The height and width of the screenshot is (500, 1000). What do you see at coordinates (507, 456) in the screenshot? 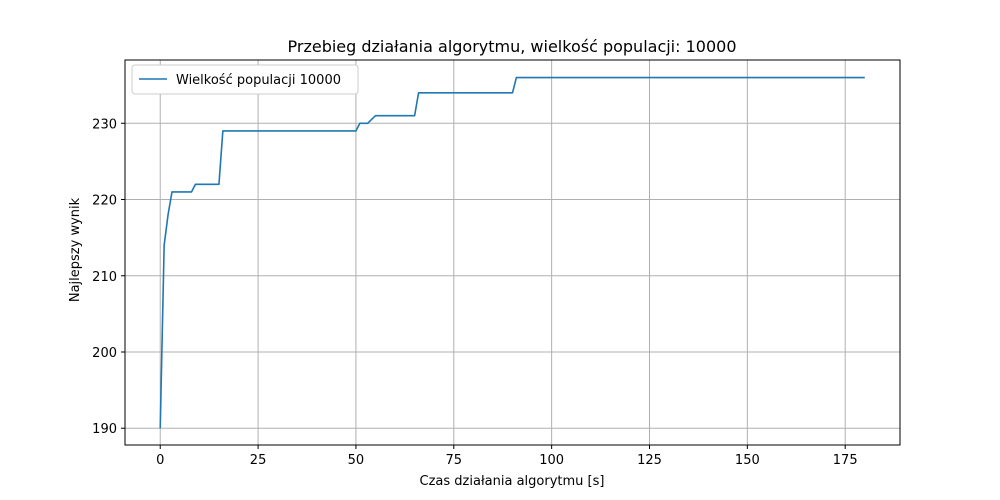
I see `x-axis-ticks: 0 25 50 75 100 125 150 175` at bounding box center [507, 456].